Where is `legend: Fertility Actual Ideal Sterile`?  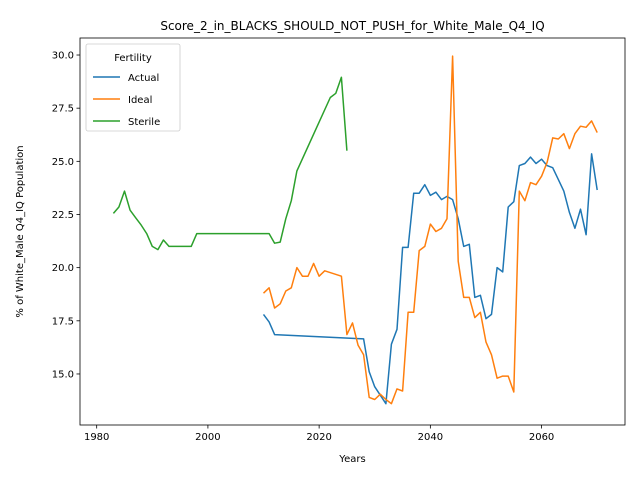 legend: Fertility Actual Ideal Sterile is located at coordinates (133, 87).